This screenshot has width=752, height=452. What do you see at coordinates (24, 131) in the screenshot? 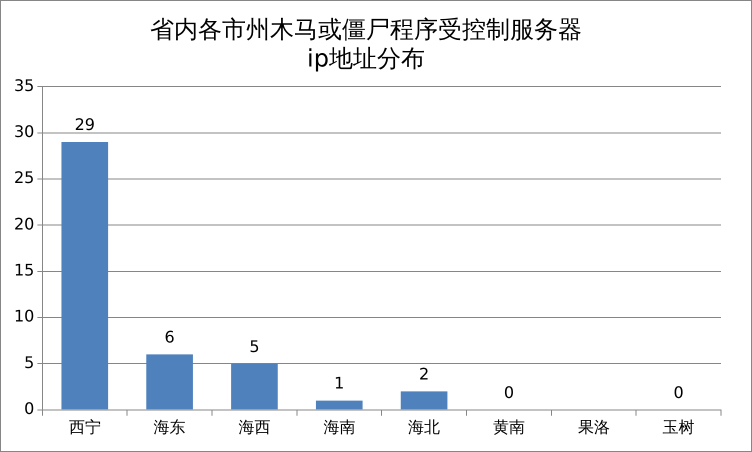
I see `y-tick-label: 30` at bounding box center [24, 131].